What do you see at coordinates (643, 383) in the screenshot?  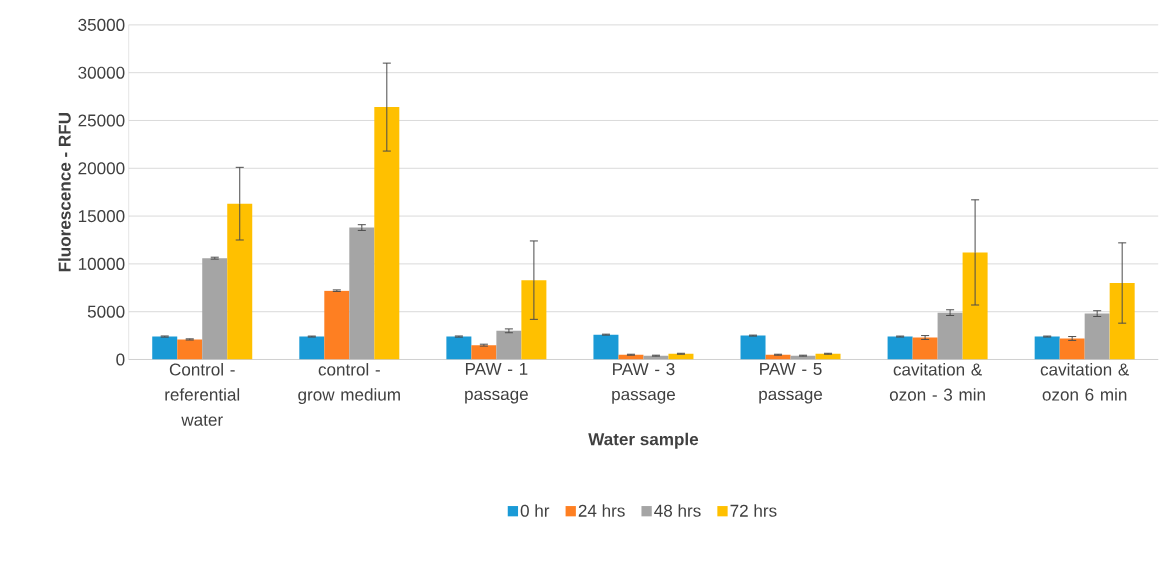 I see `x-tick-label: PAW - 3 passage` at bounding box center [643, 383].